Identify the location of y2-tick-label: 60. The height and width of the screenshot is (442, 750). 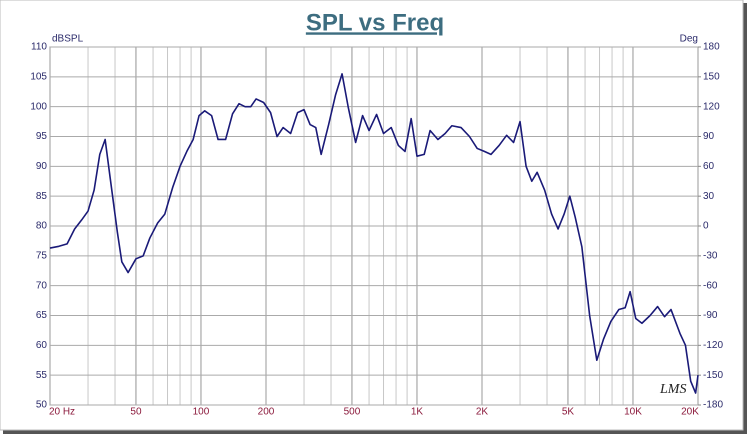
(709, 166).